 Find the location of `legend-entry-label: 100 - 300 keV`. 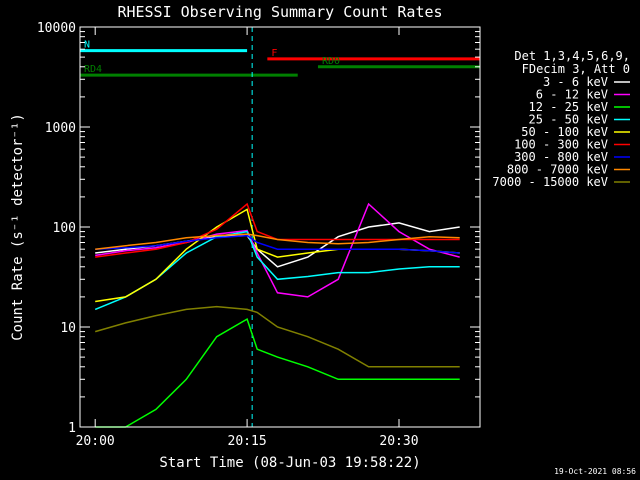

legend-entry-label: 100 - 300 keV is located at coordinates (561, 145).